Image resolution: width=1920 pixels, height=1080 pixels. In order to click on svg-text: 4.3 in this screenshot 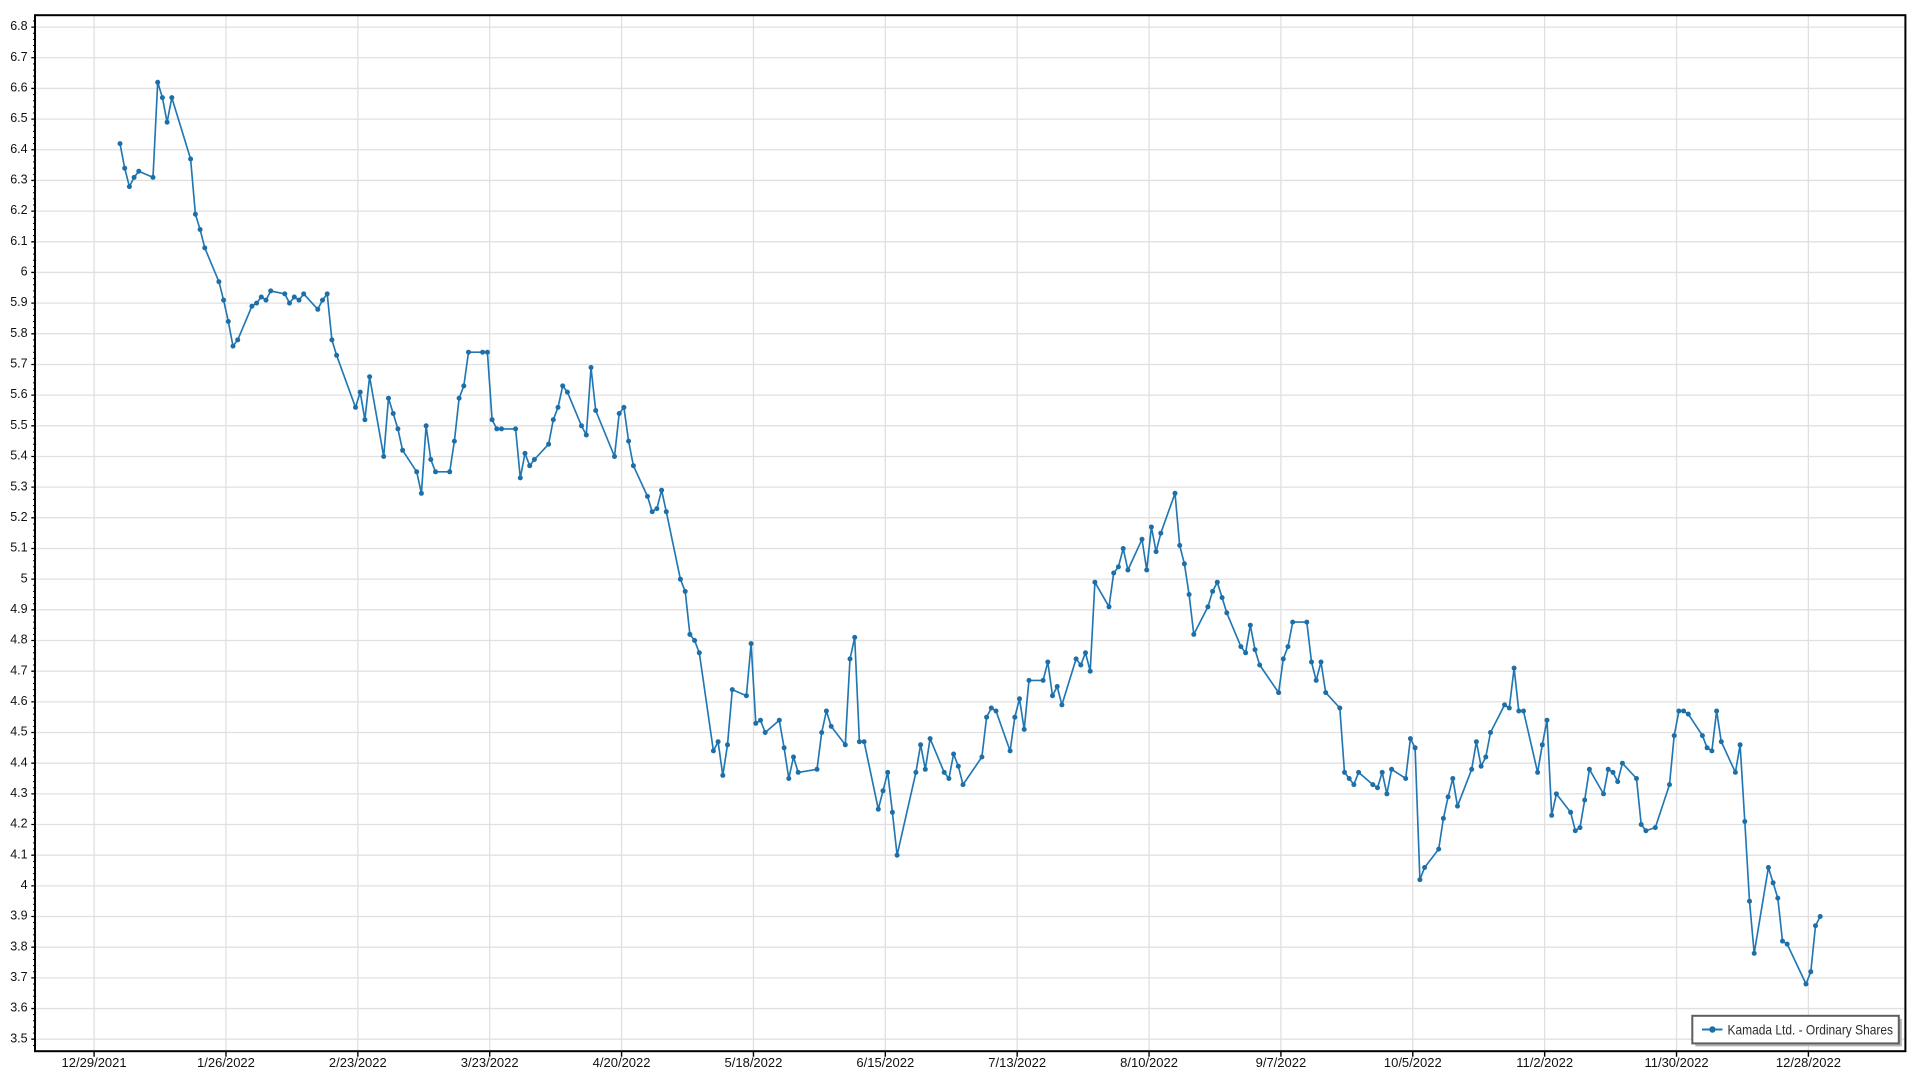, I will do `click(18, 793)`.